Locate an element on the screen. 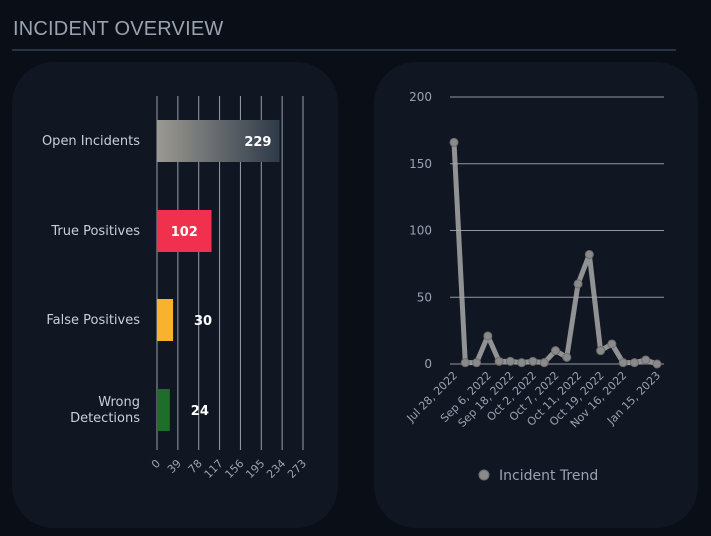 Image resolution: width=711 pixels, height=536 pixels. value-label: 30 is located at coordinates (203, 321).